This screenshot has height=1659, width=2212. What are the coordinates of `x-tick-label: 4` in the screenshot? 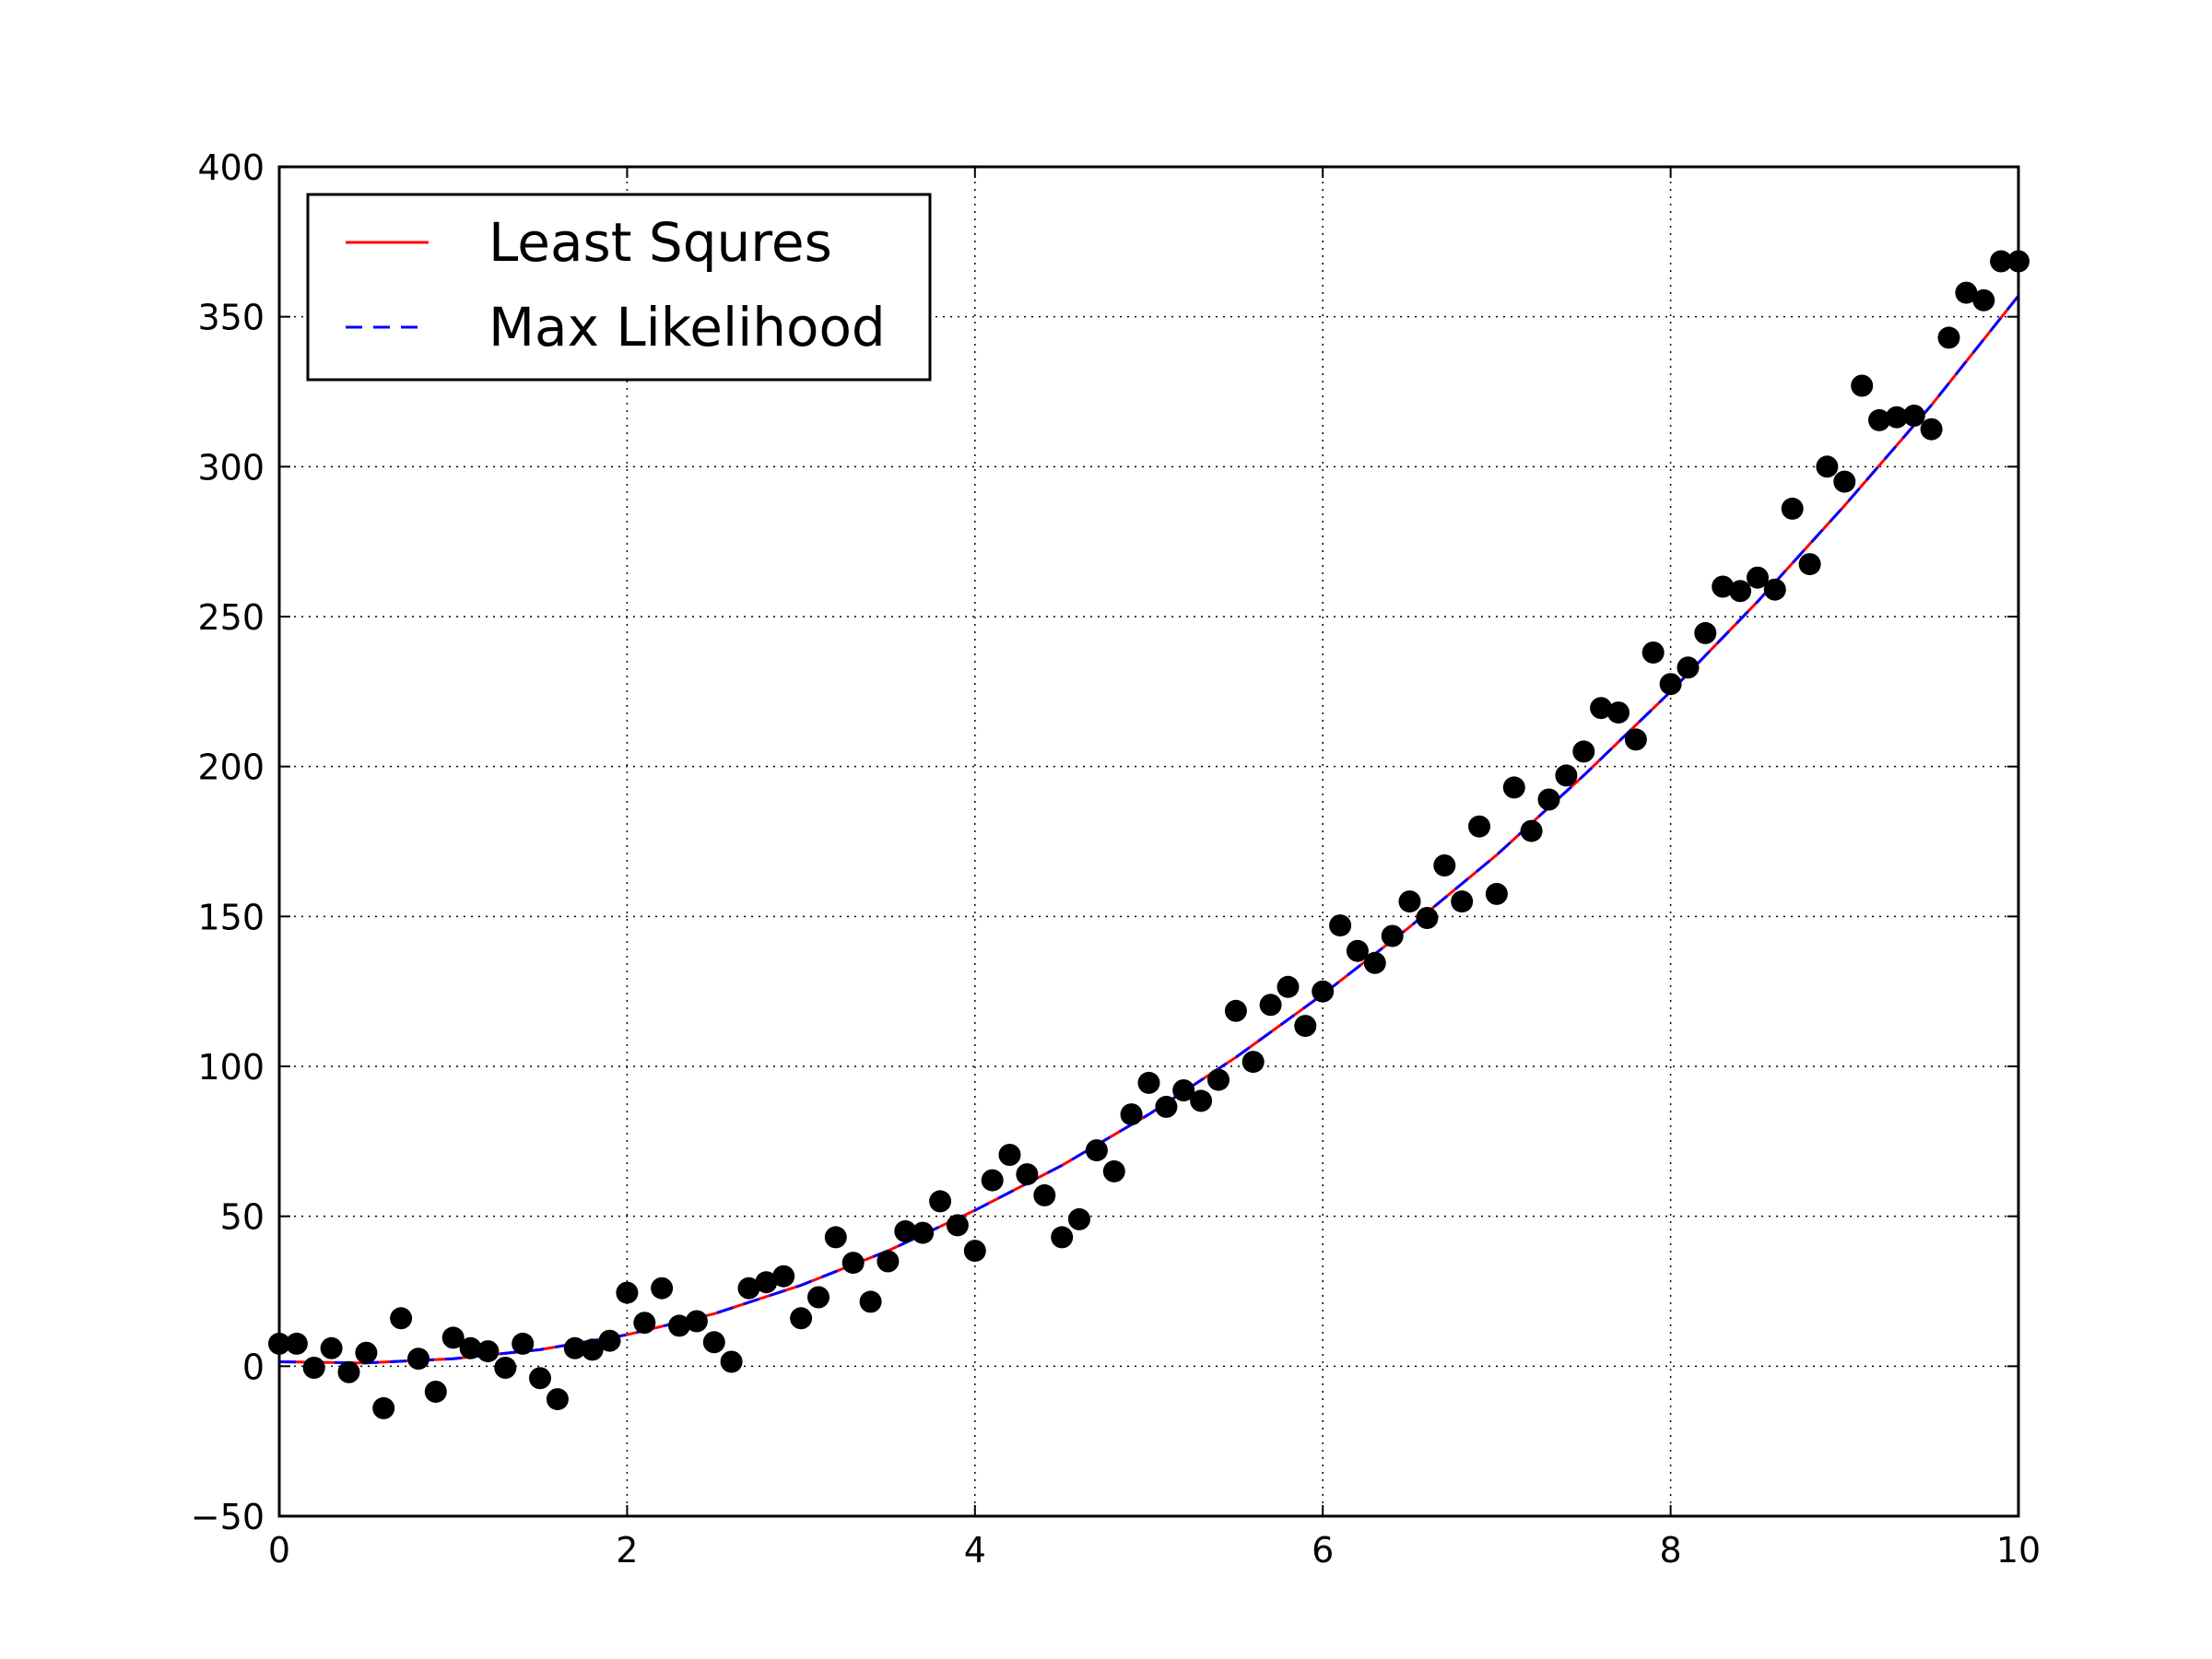 It's located at (975, 1550).